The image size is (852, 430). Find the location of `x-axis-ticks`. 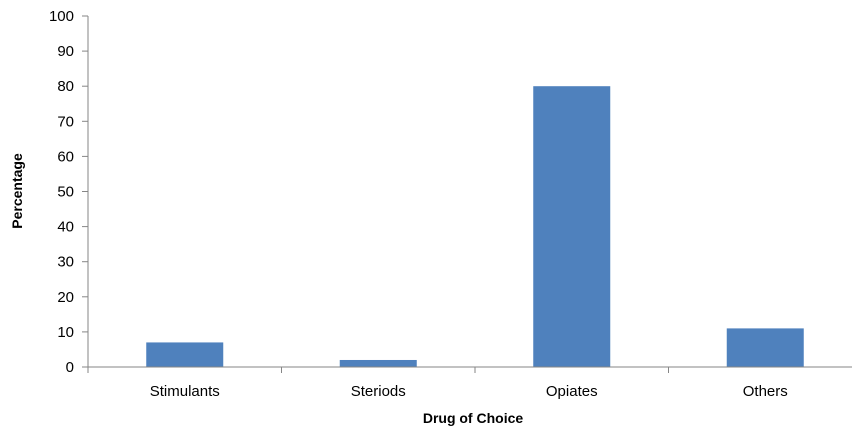

x-axis-ticks is located at coordinates (378, 370).